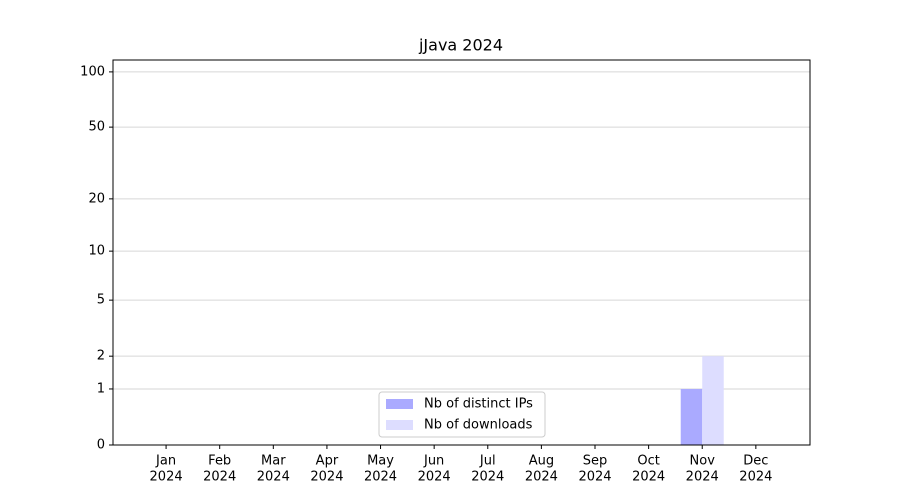  Describe the element at coordinates (92, 71) in the screenshot. I see `y-tick-label: 100` at that location.